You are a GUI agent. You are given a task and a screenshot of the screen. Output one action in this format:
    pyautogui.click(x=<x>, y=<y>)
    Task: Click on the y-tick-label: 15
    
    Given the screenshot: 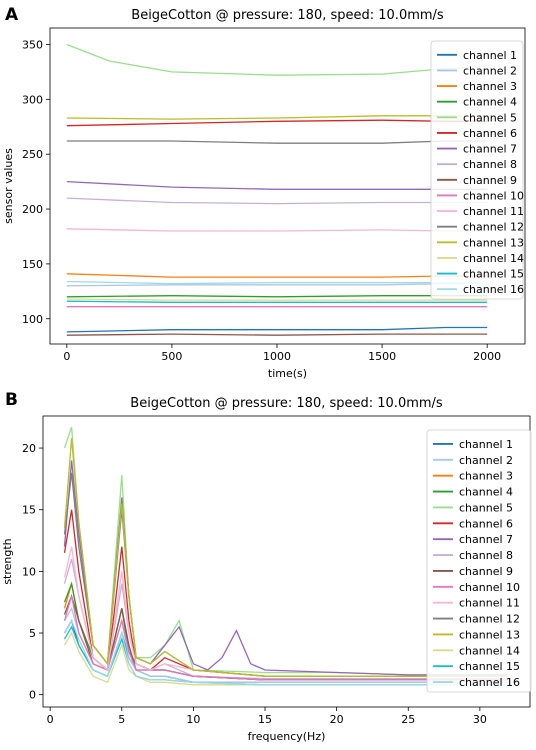 What is the action you would take?
    pyautogui.click(x=29, y=510)
    